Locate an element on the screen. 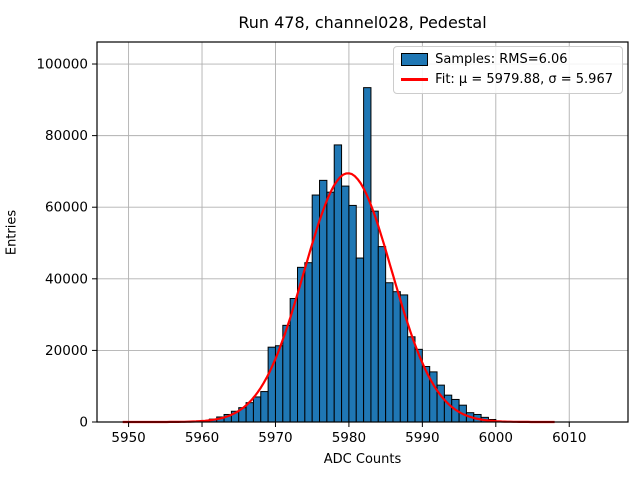  x-tick-label: 5960 is located at coordinates (202, 438).